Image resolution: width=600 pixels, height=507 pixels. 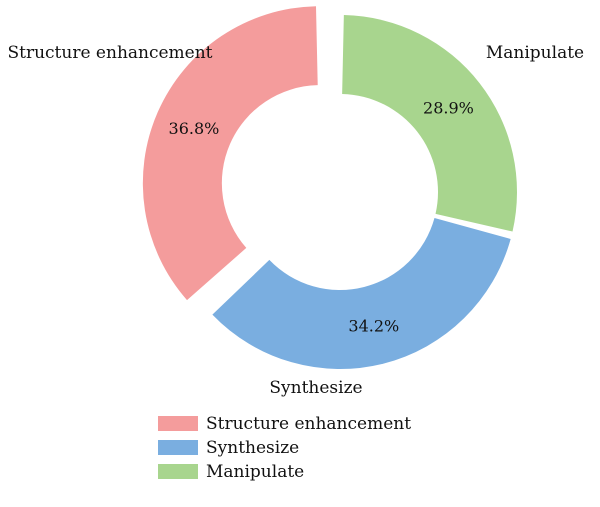 What do you see at coordinates (448, 107) in the screenshot?
I see `pct-label-manipulate: 28.9%` at bounding box center [448, 107].